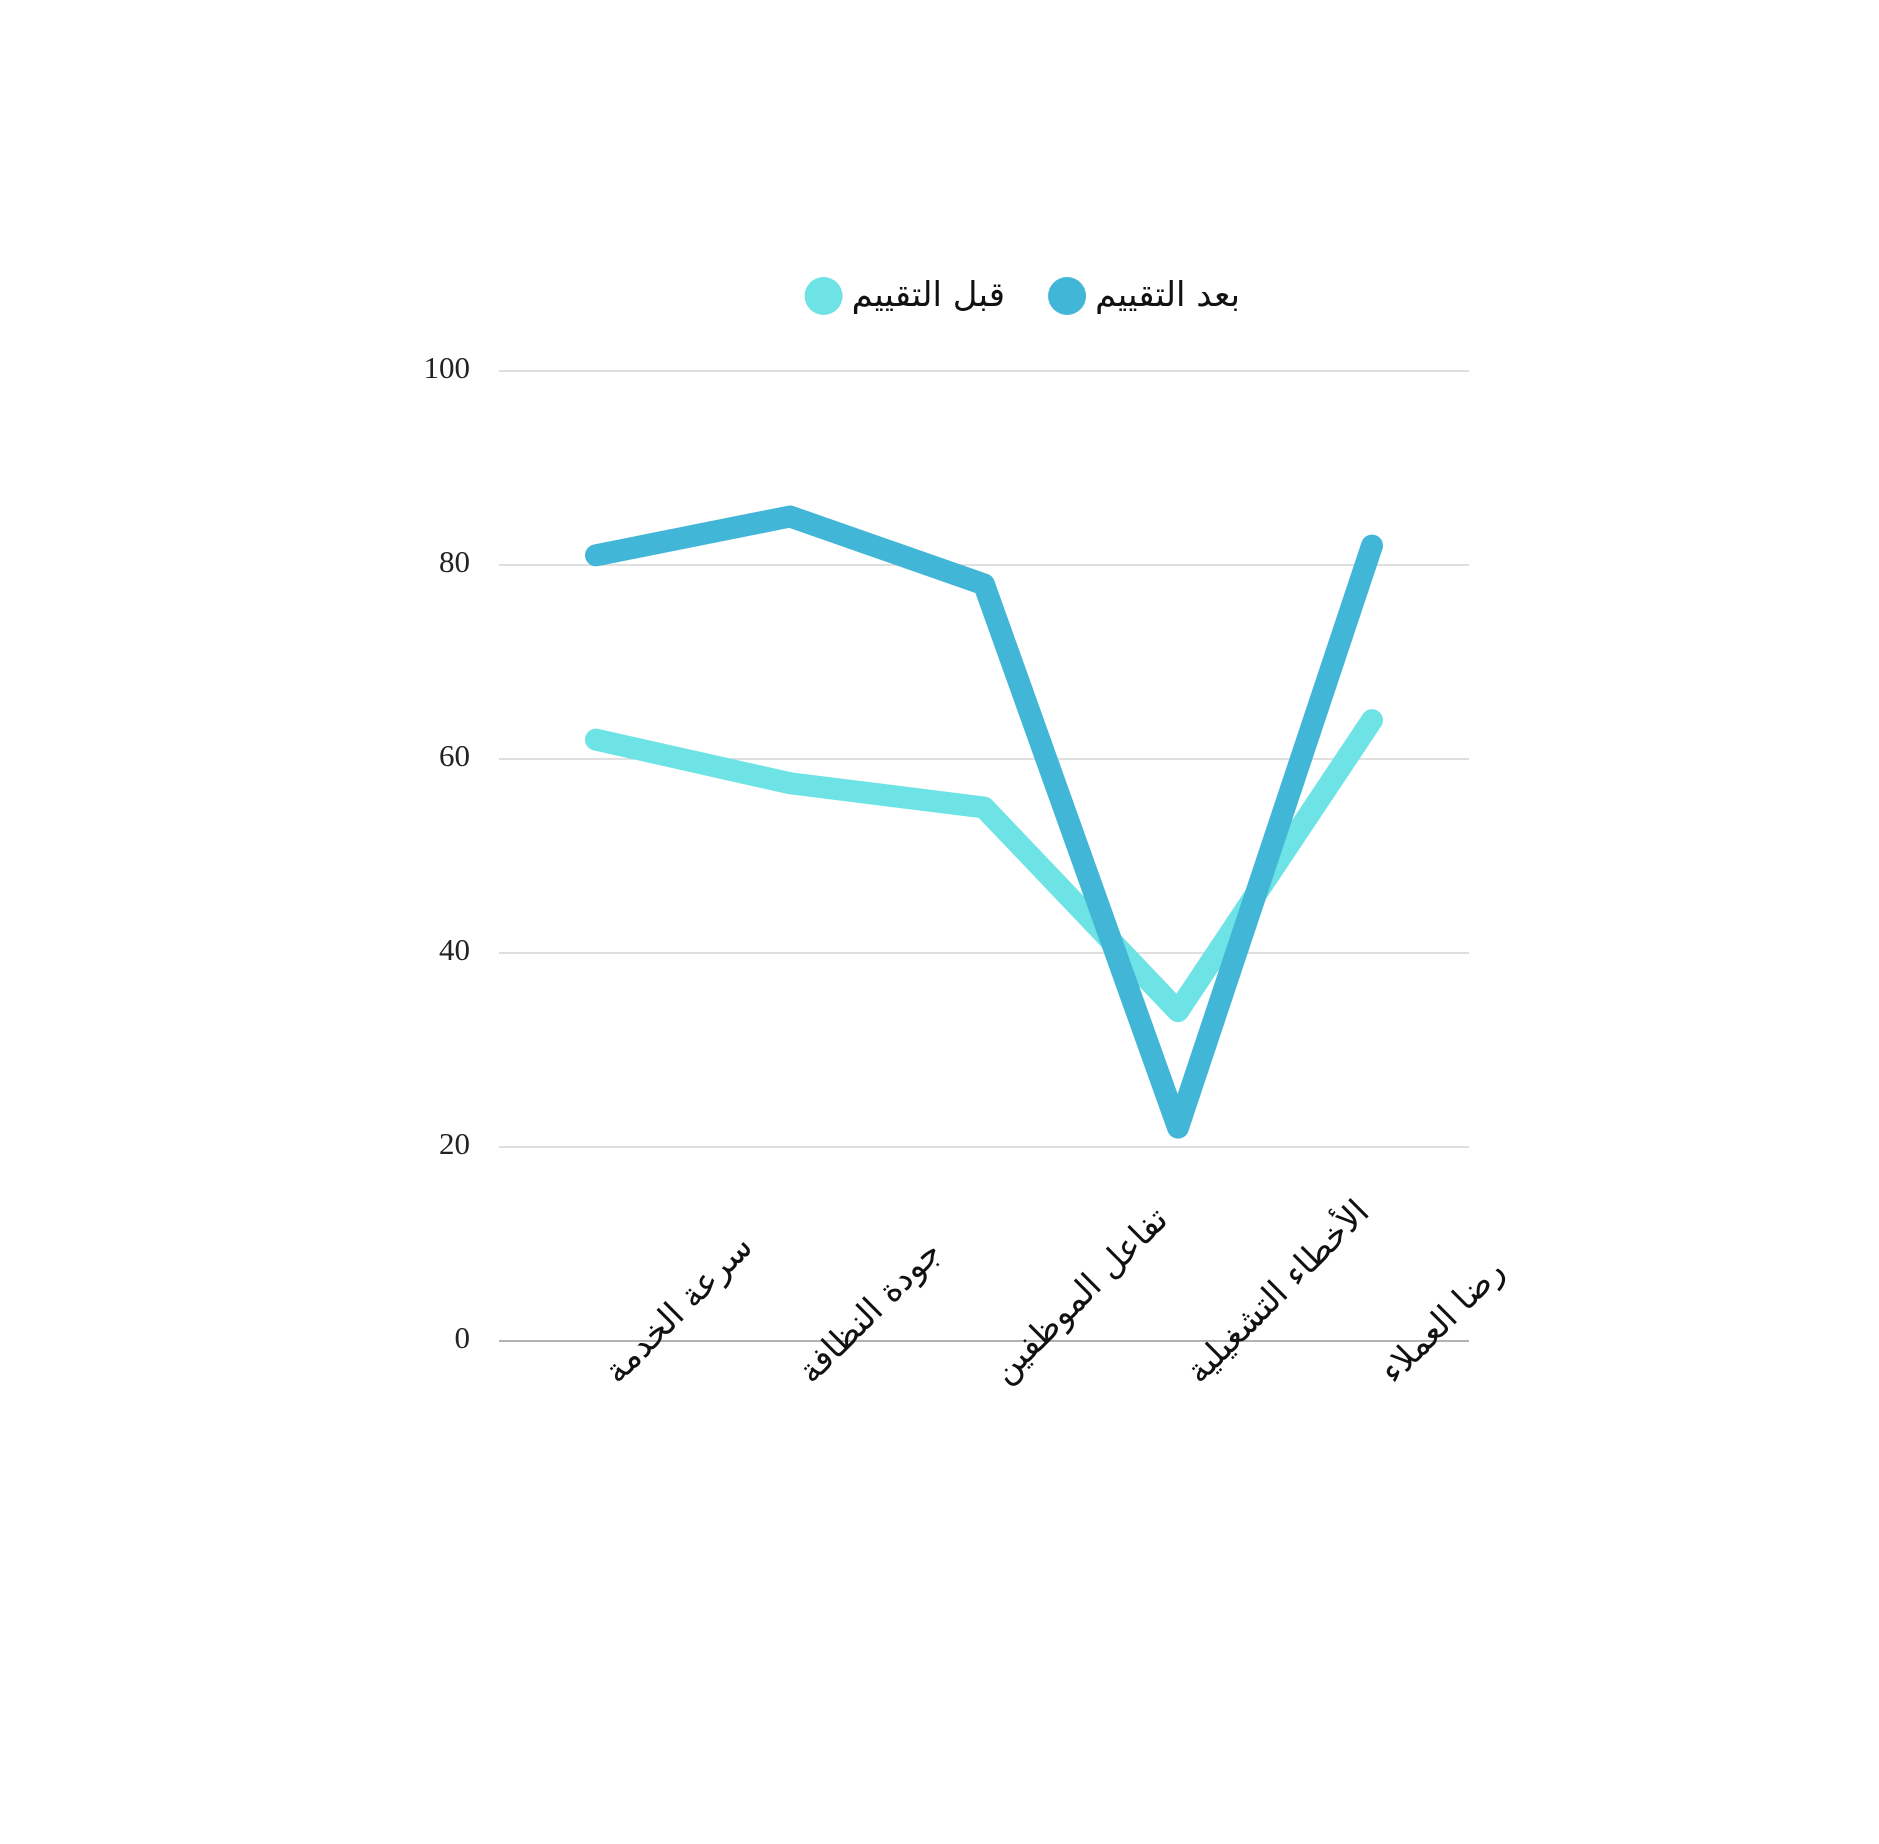  I want to click on x-tick-label: جودة النظافة, so click(869, 1311).